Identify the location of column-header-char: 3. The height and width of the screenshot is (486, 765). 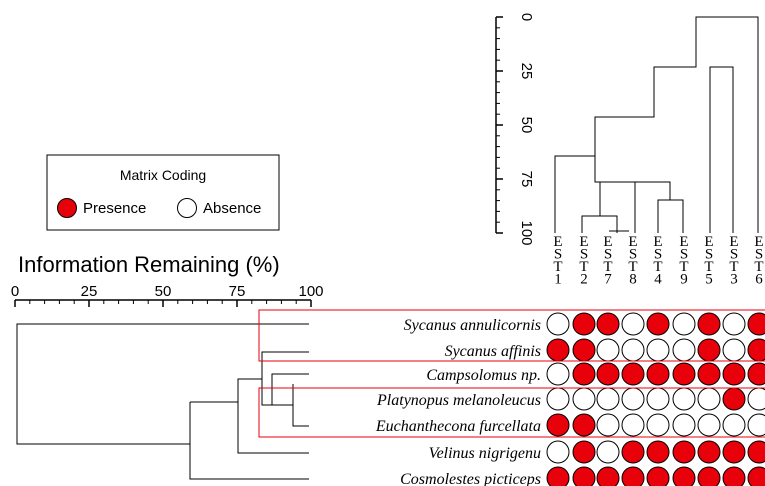
(734, 280).